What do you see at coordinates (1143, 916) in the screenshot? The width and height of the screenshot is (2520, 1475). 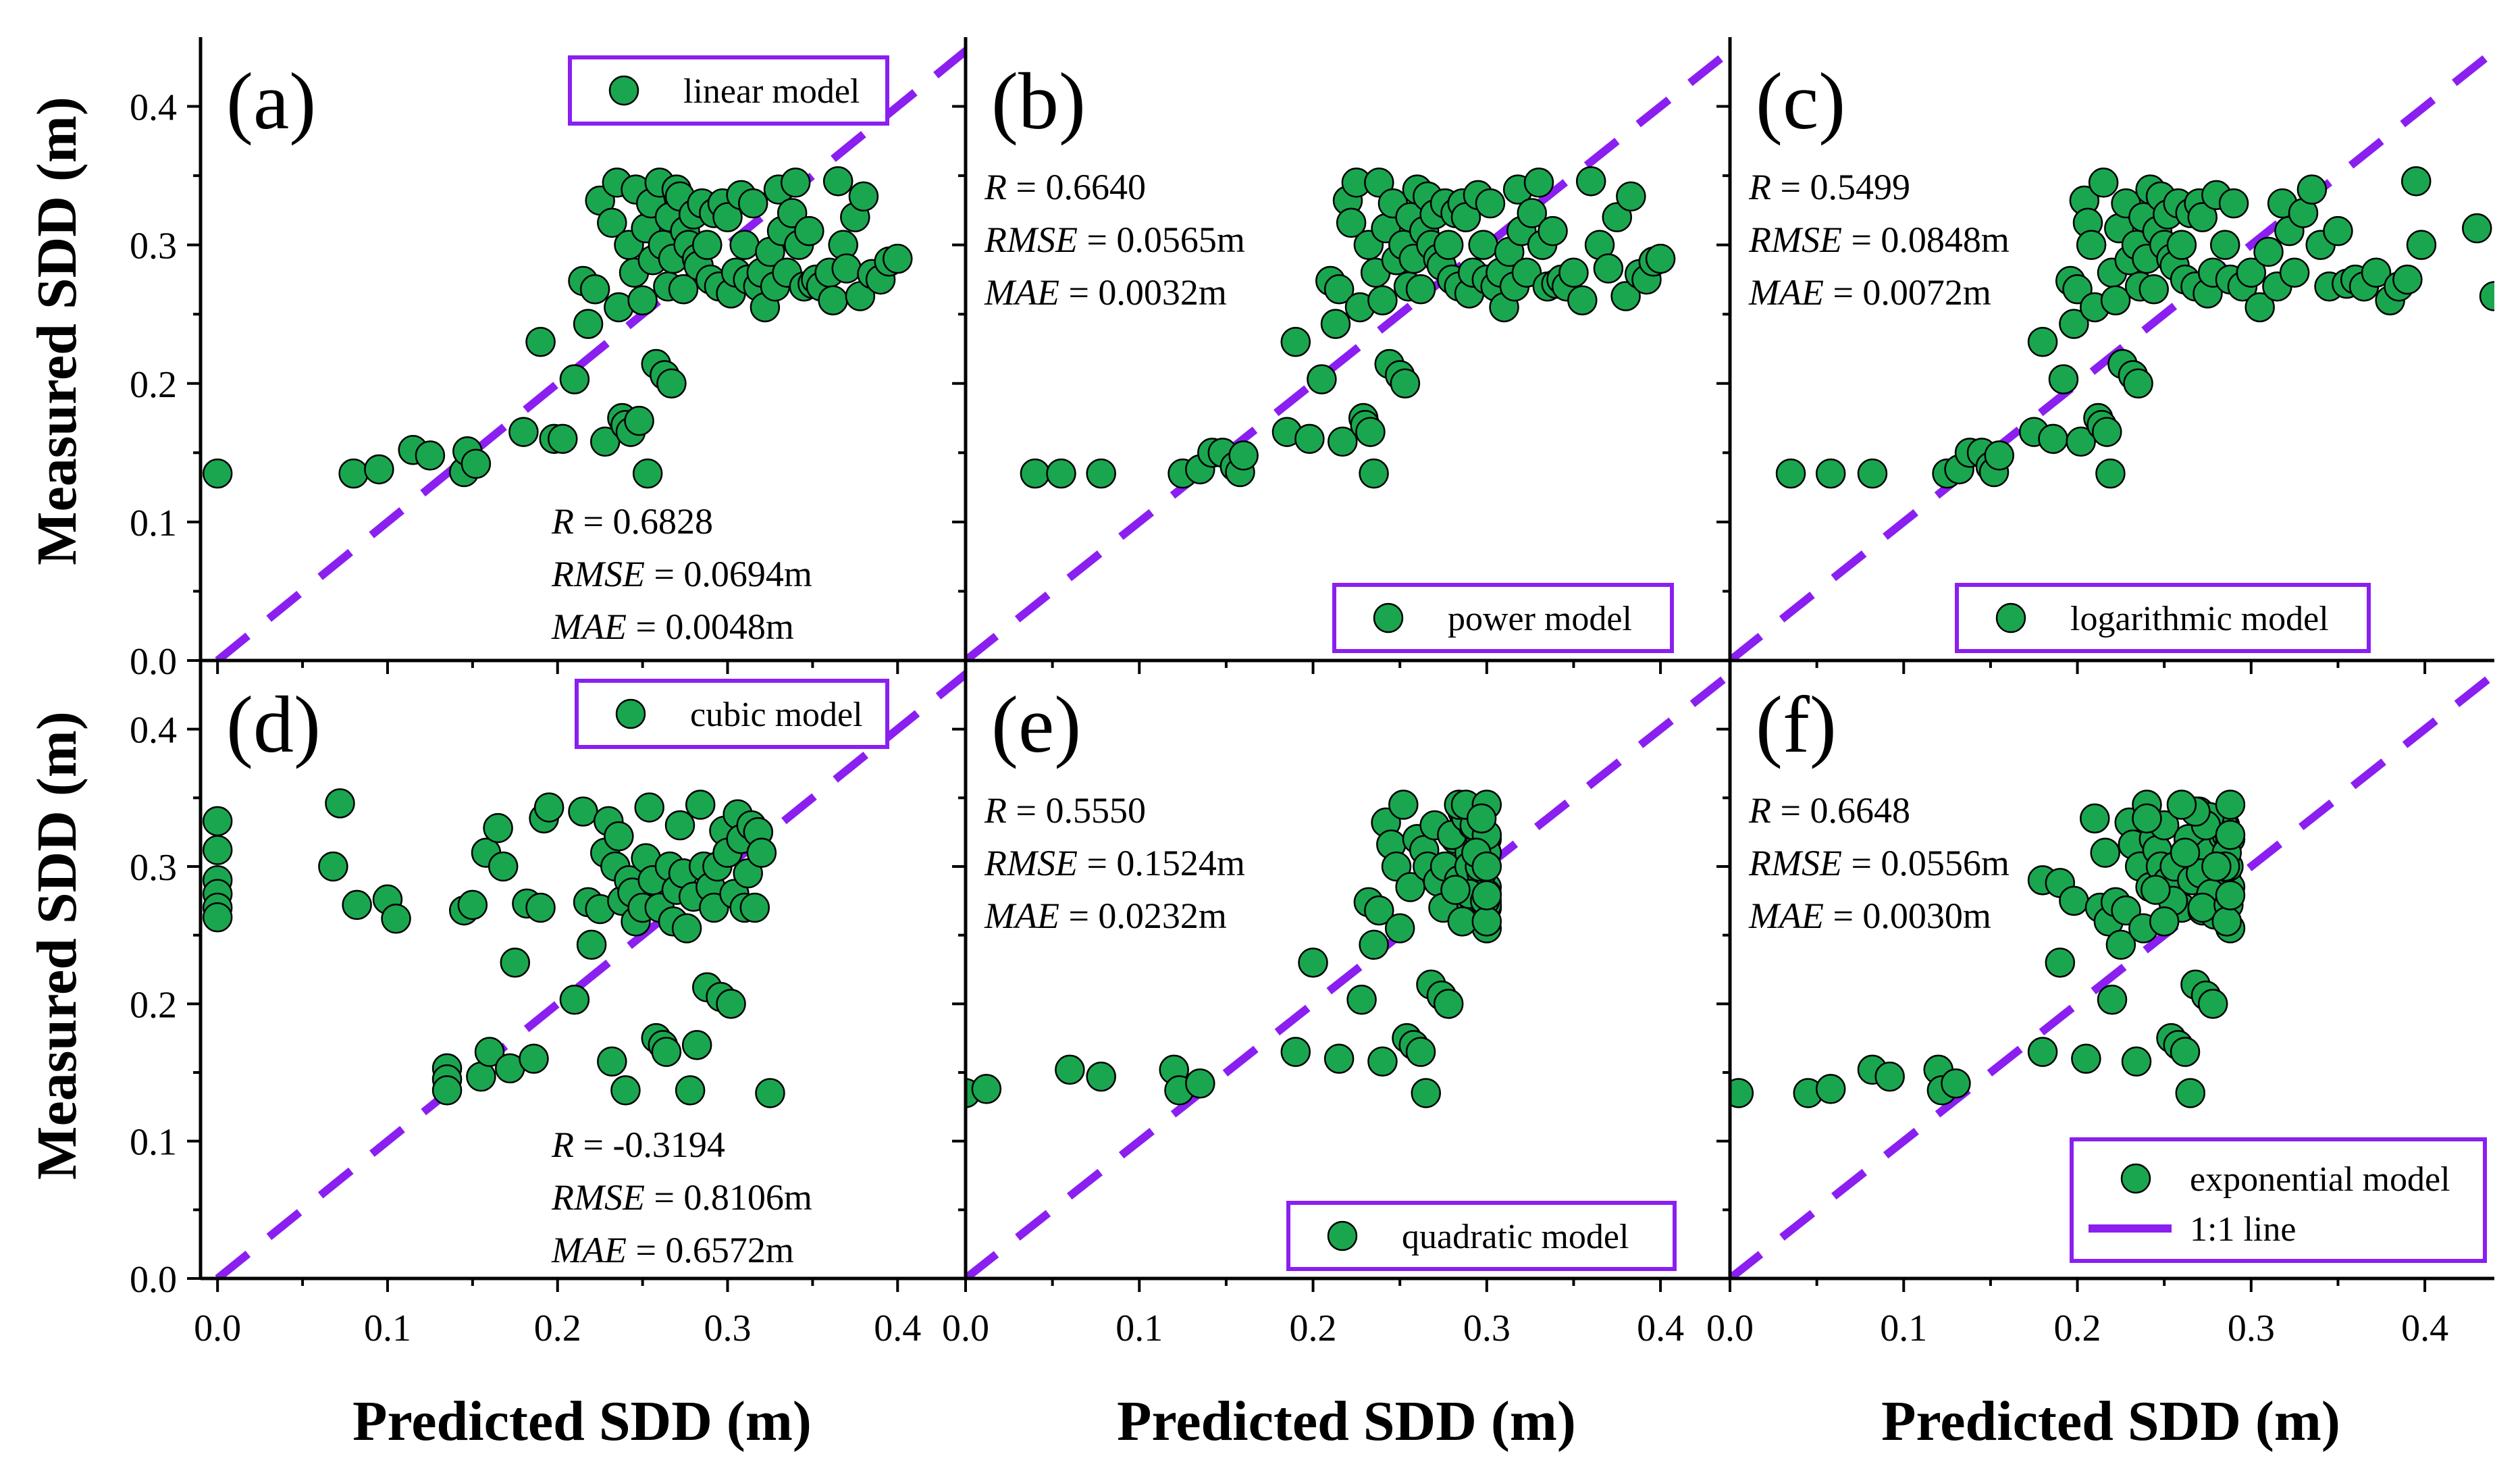 I see `stat-value: = 0.0232m` at bounding box center [1143, 916].